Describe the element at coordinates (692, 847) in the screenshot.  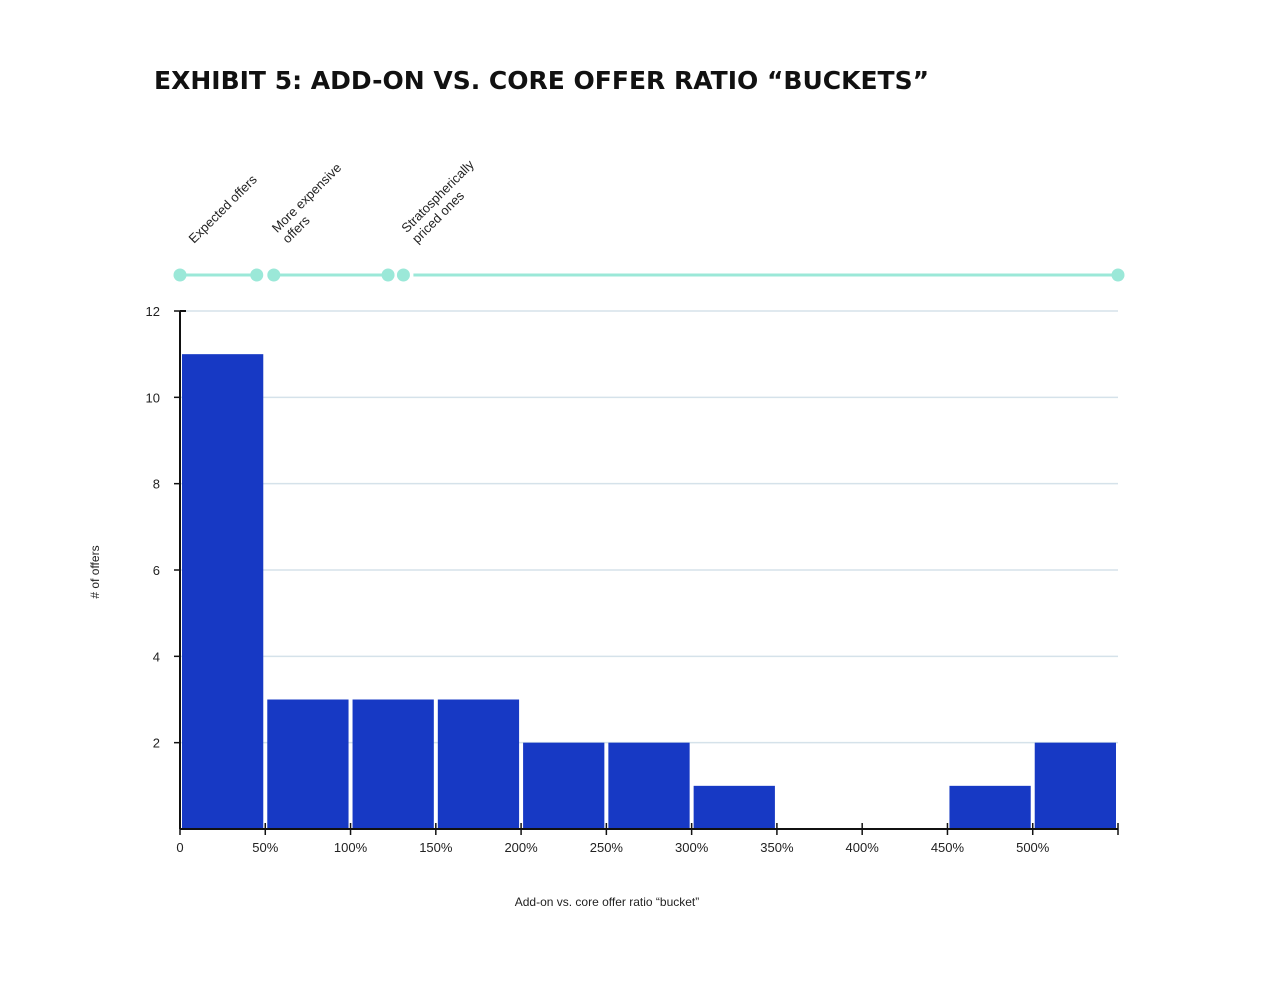
I see `x-tick-label: 300%` at that location.